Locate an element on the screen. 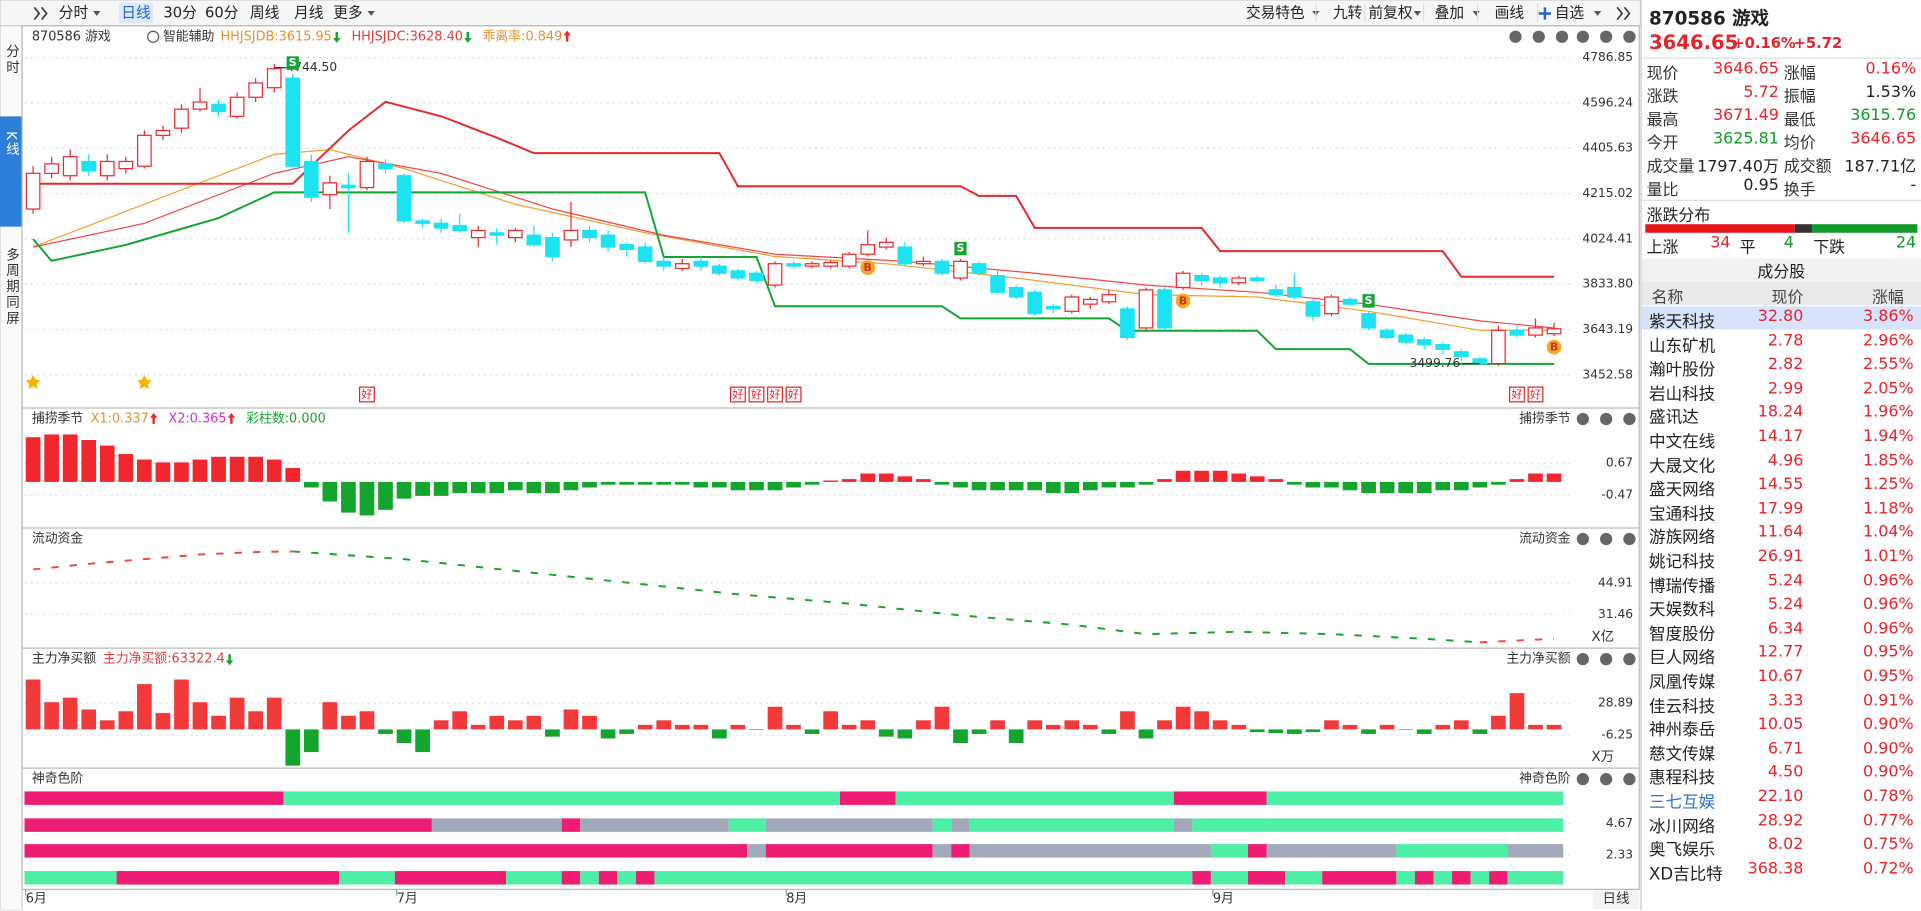  toolbar-button: 交易特色 is located at coordinates (1275, 12).